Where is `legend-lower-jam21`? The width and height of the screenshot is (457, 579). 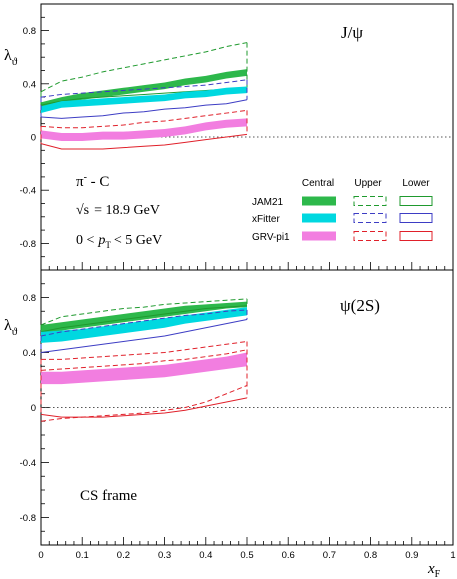 legend-lower-jam21 is located at coordinates (416, 201).